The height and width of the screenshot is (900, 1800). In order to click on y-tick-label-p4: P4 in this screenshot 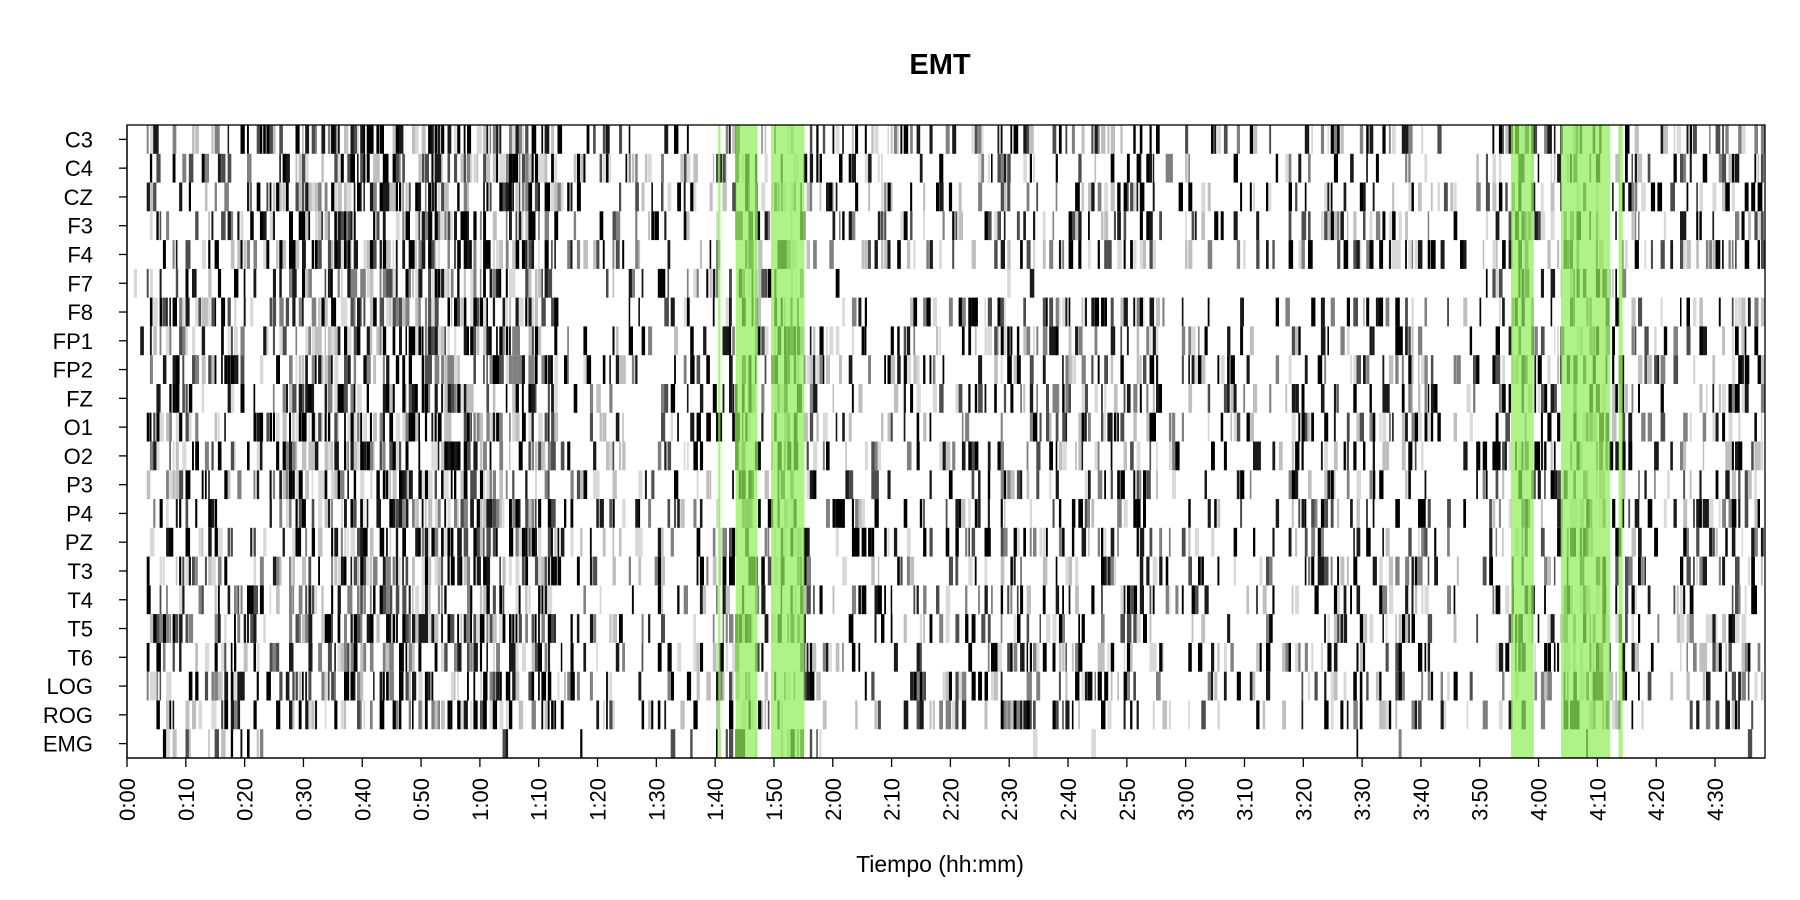, I will do `click(79, 513)`.